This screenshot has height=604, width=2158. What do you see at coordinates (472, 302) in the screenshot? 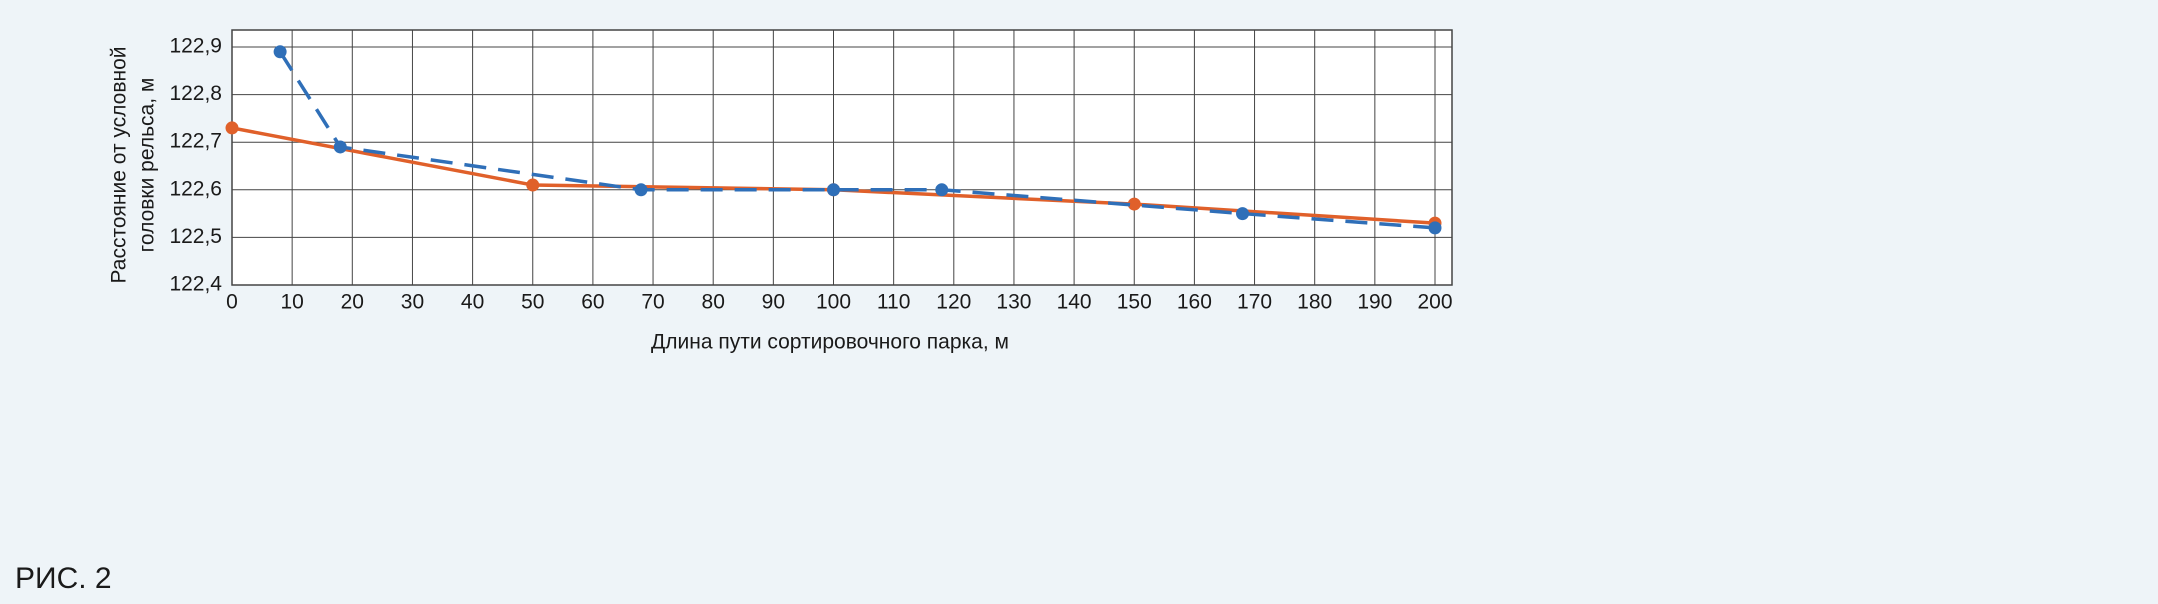
I see `x-tick-label: 40` at bounding box center [472, 302].